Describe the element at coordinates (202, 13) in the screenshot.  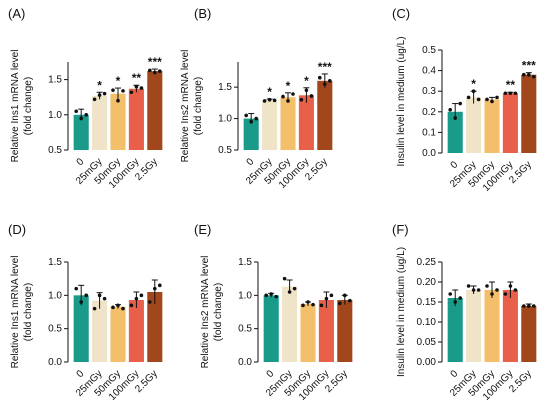
I see `panel-label: (B)` at that location.